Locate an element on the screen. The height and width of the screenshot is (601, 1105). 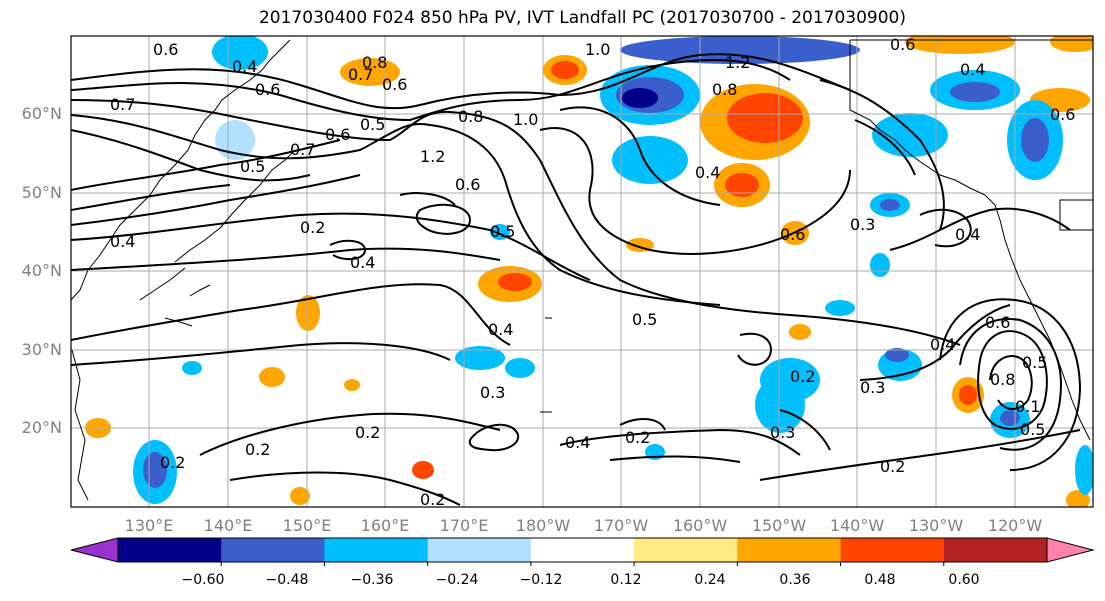
contour-label: 0.1 is located at coordinates (1027, 406).